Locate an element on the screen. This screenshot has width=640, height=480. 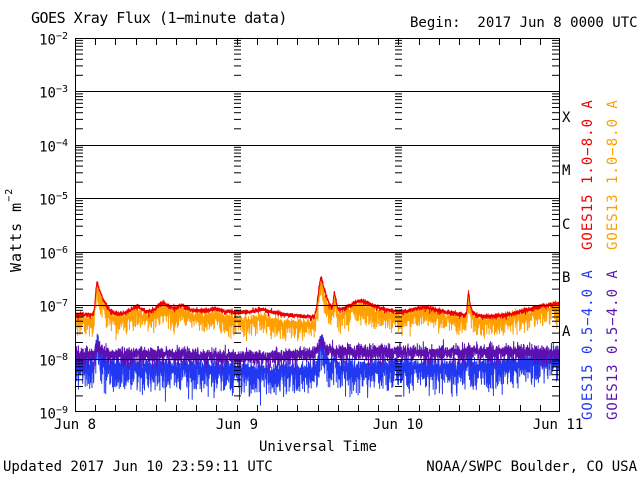
y-axis-label-exponent: −2 is located at coordinates (9, 194).